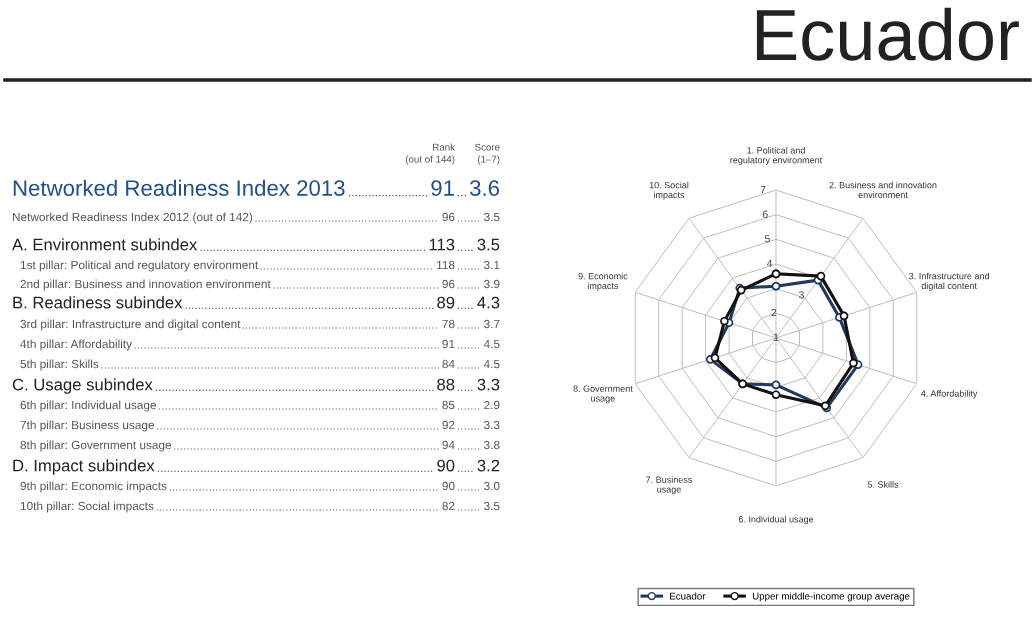 The image size is (1035, 643). Describe the element at coordinates (949, 281) in the screenshot. I see `spoke-label: 3. Infrastructure and digital content` at that location.